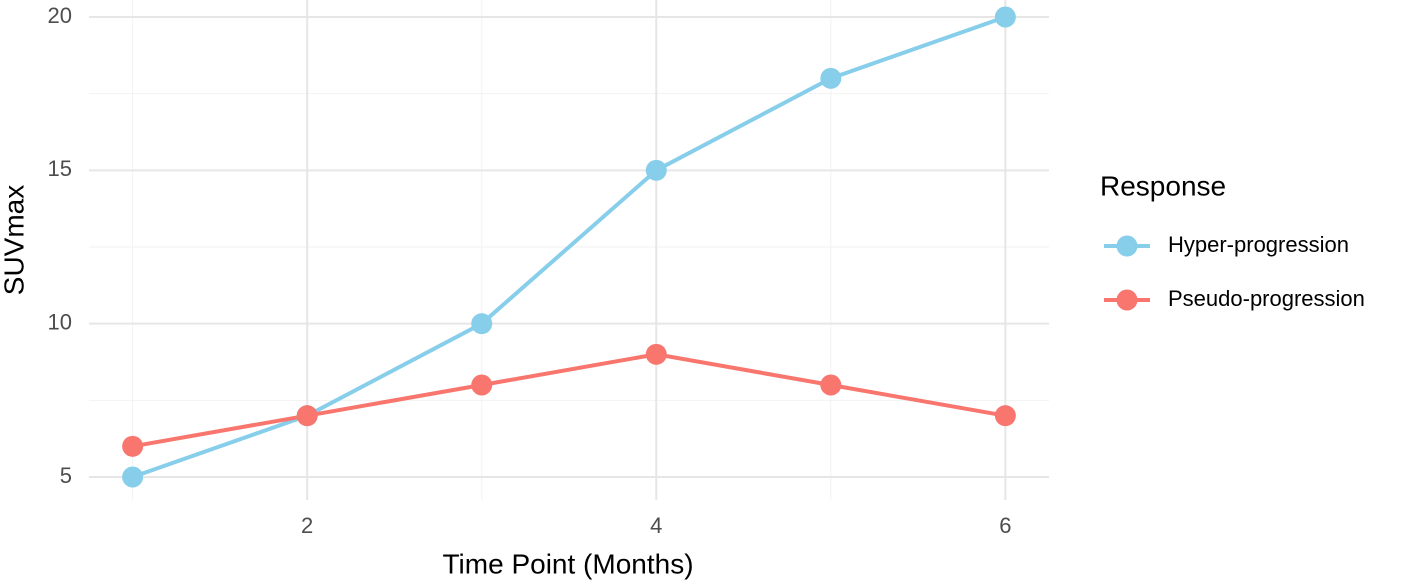  Describe the element at coordinates (66, 475) in the screenshot. I see `y-tick-label: 5` at that location.